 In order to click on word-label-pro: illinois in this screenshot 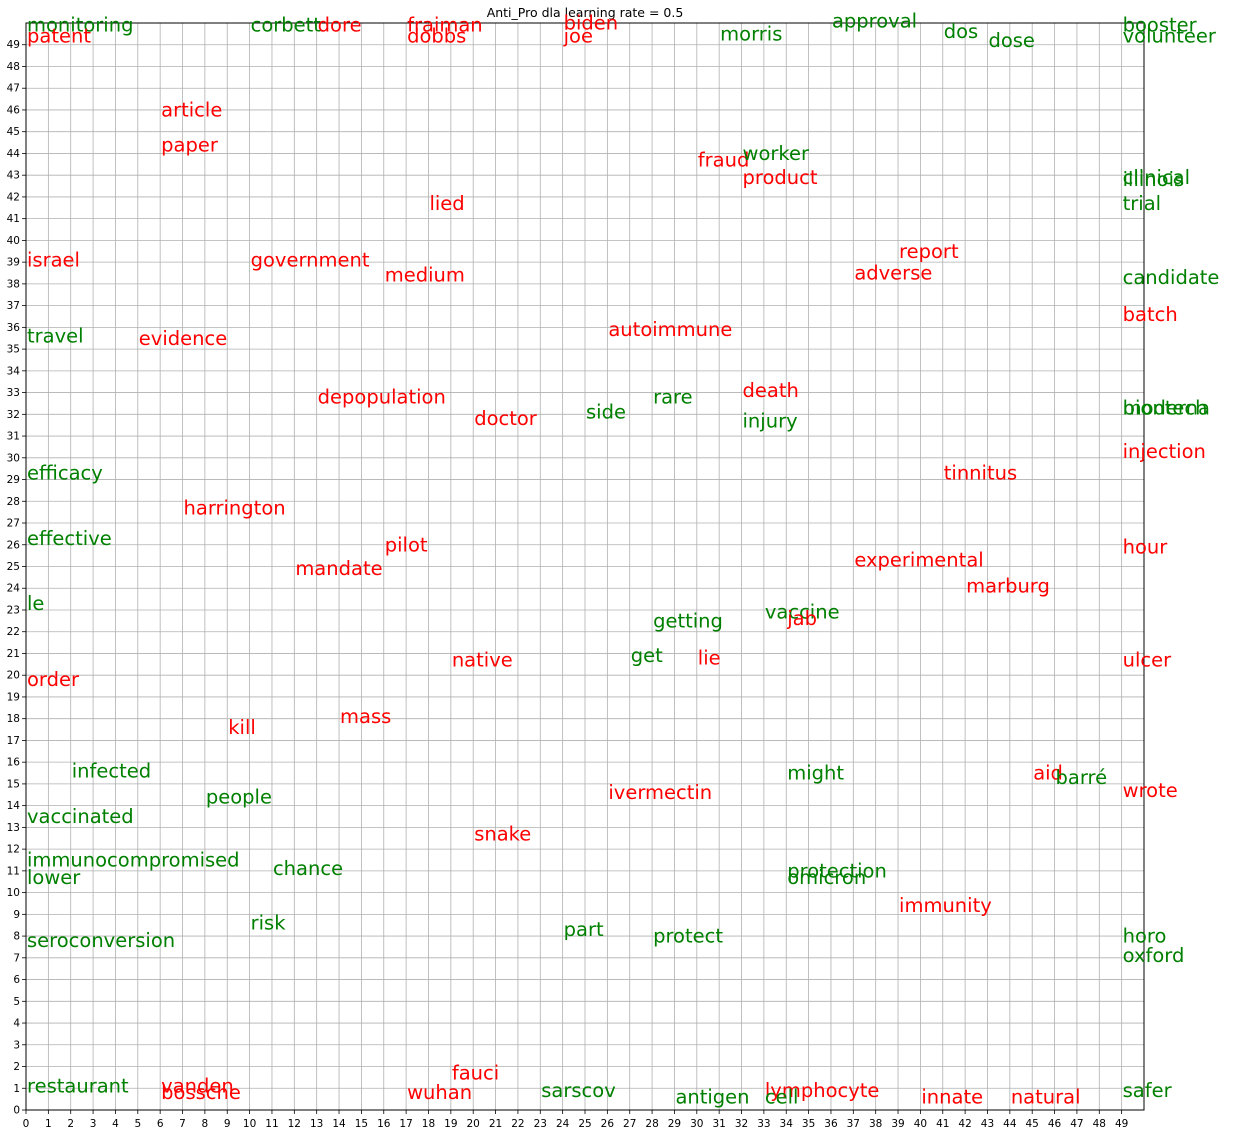, I will do `click(1154, 179)`.